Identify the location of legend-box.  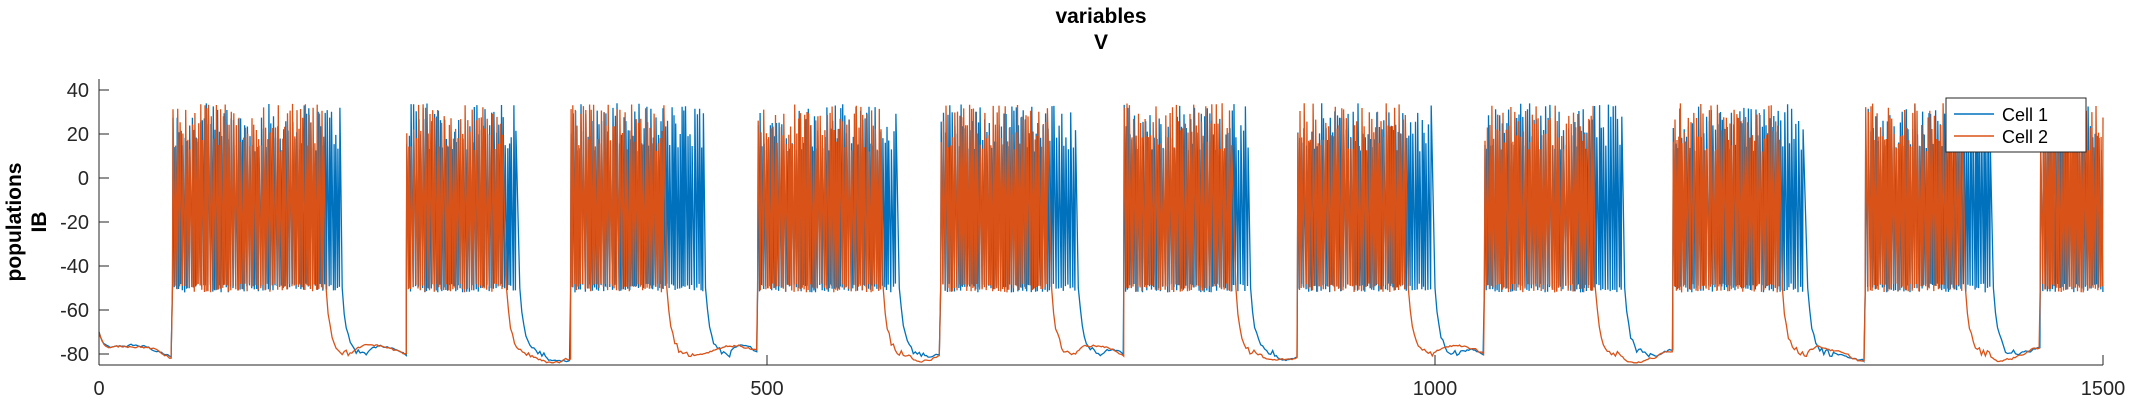
(2016, 125).